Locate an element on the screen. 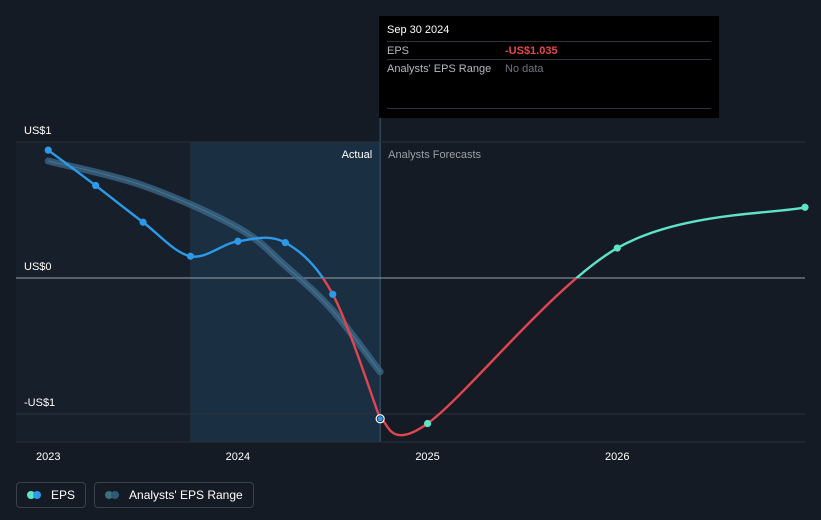 The height and width of the screenshot is (520, 821). forecast-region-label: Analysts Forecasts is located at coordinates (434, 155).